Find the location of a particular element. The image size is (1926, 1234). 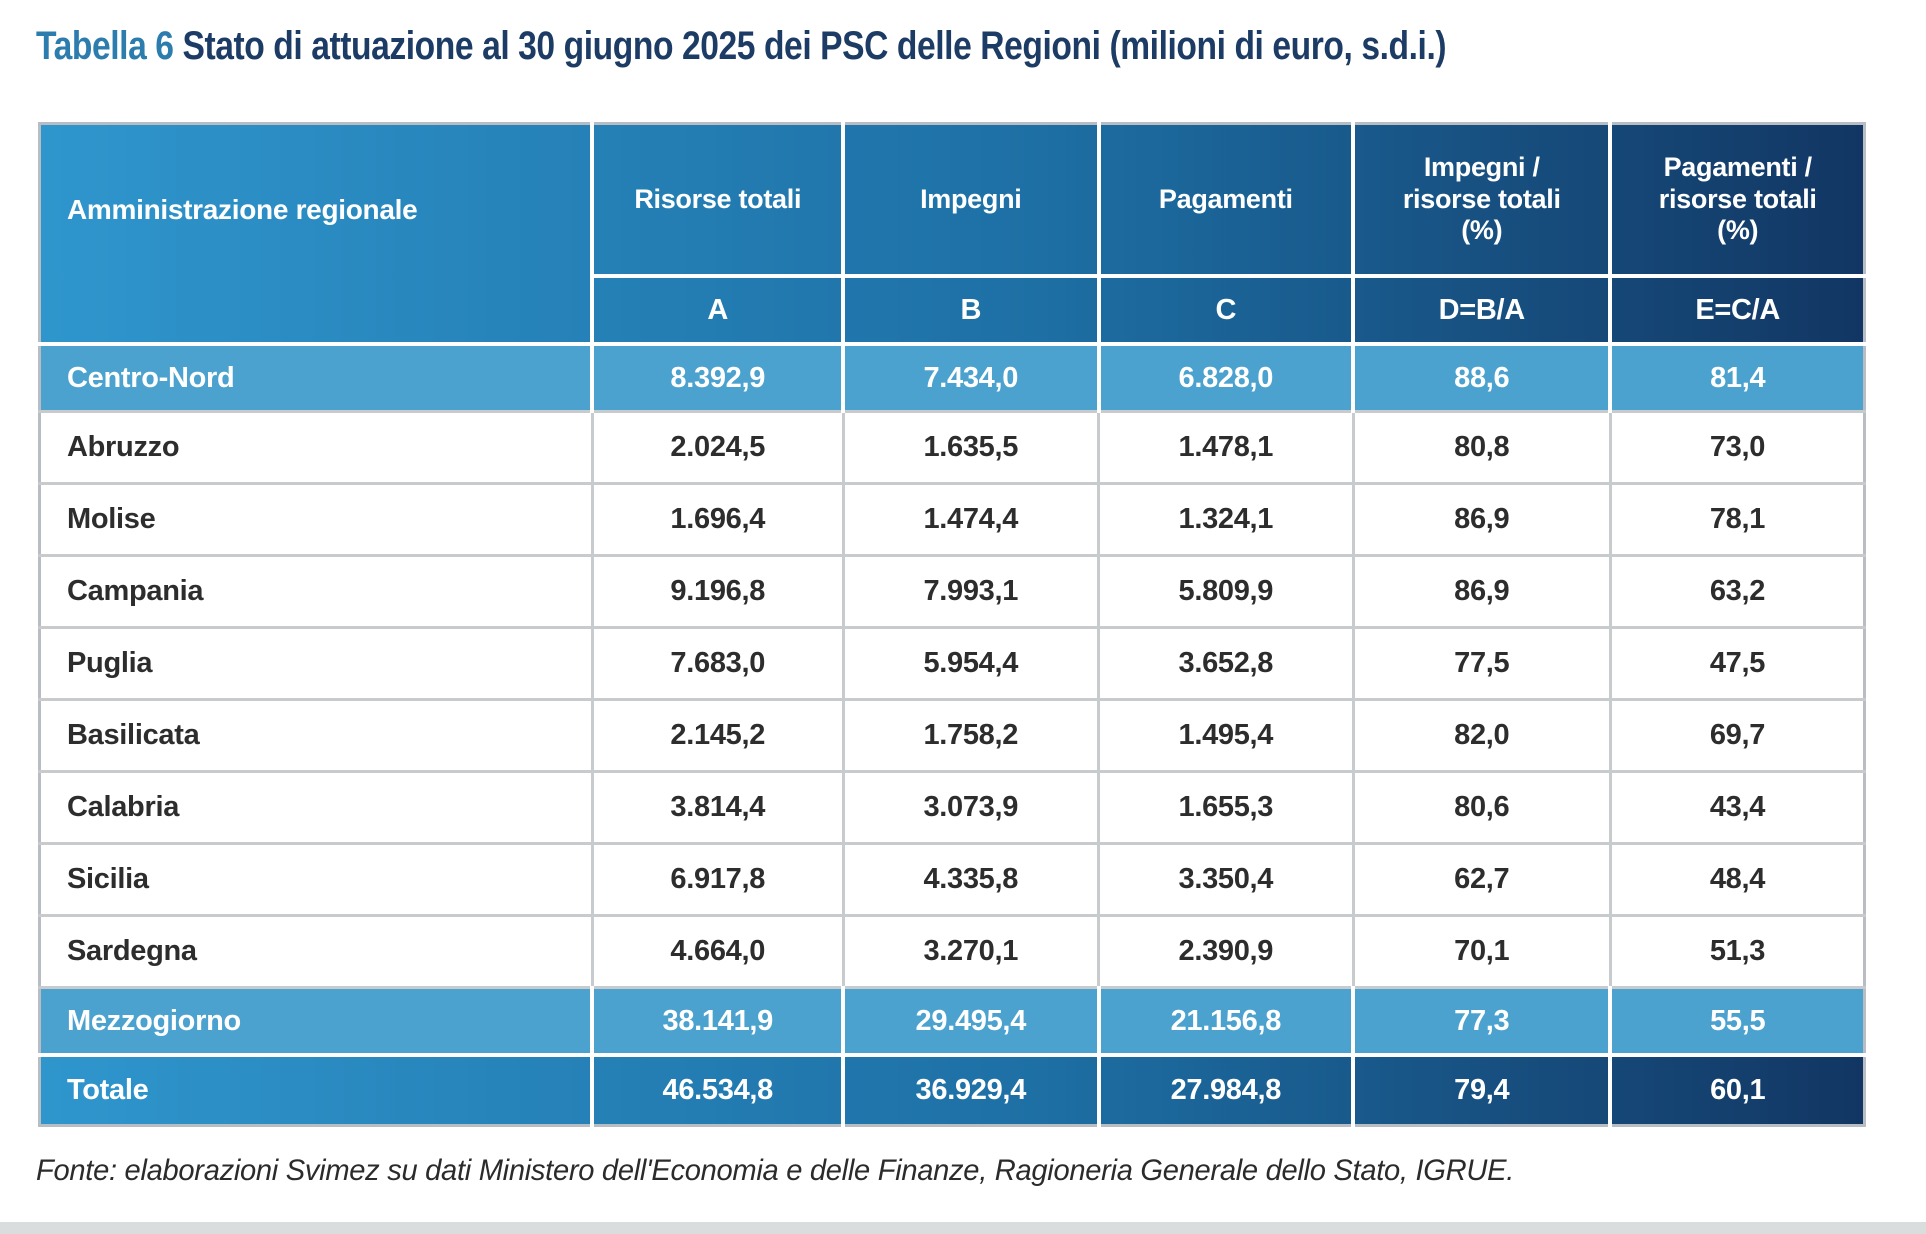

cell-value: 69,7 is located at coordinates (1736, 735).